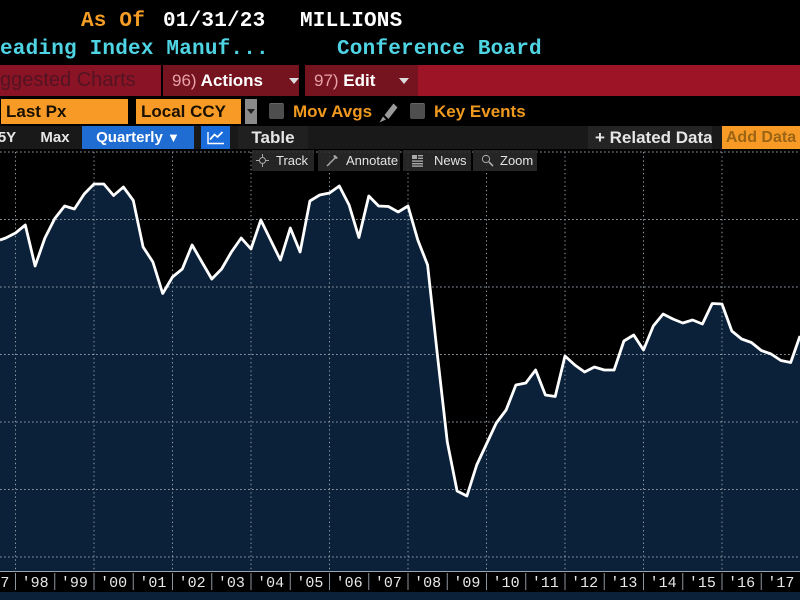 The height and width of the screenshot is (600, 800). I want to click on svg-text: '03, so click(231, 583).